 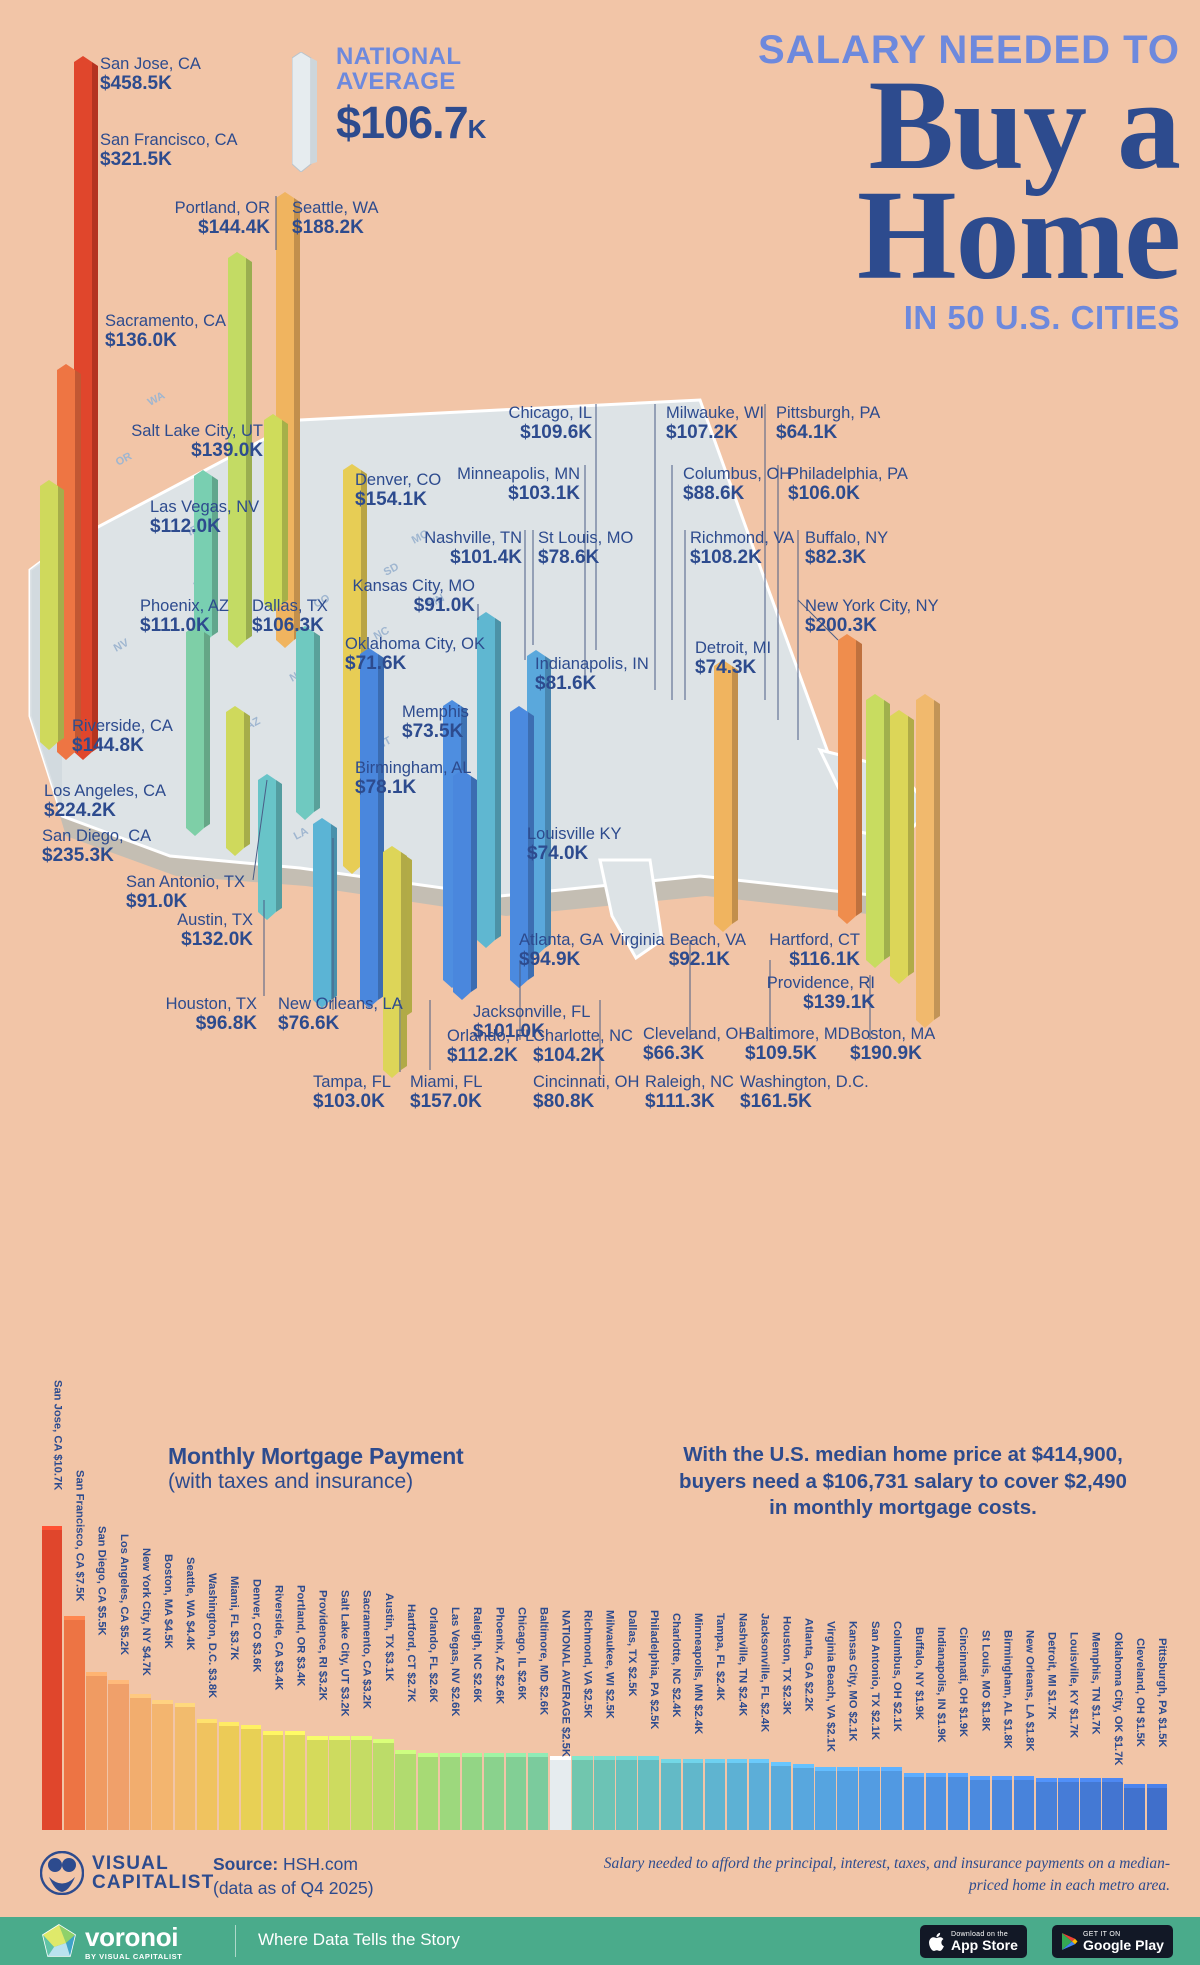 I want to click on callout-columbus: Columbus, OH $88.6K, so click(x=737, y=484).